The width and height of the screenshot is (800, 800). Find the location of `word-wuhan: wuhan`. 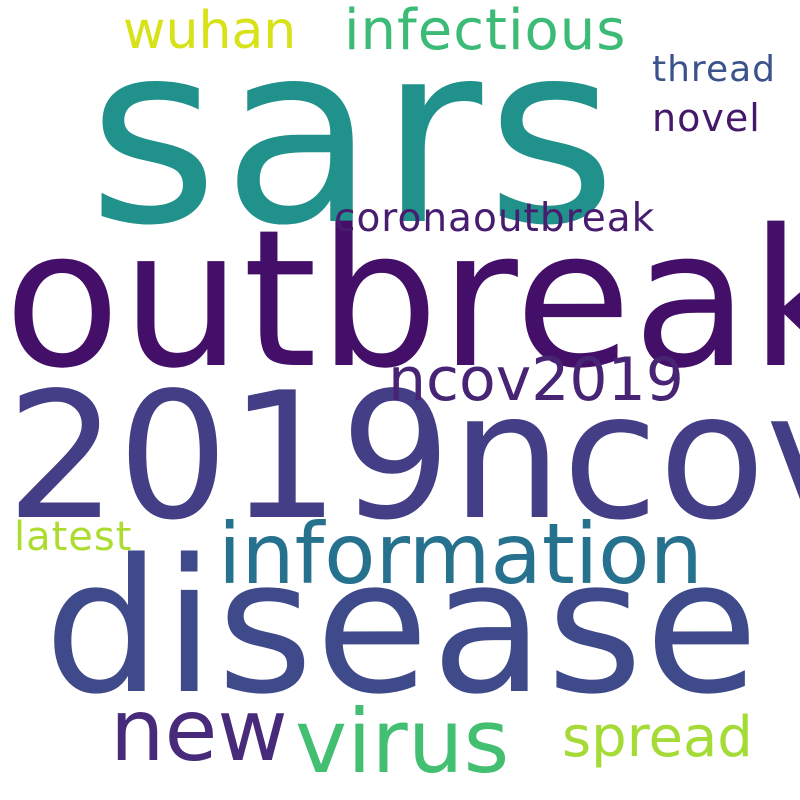

word-wuhan: wuhan is located at coordinates (210, 31).